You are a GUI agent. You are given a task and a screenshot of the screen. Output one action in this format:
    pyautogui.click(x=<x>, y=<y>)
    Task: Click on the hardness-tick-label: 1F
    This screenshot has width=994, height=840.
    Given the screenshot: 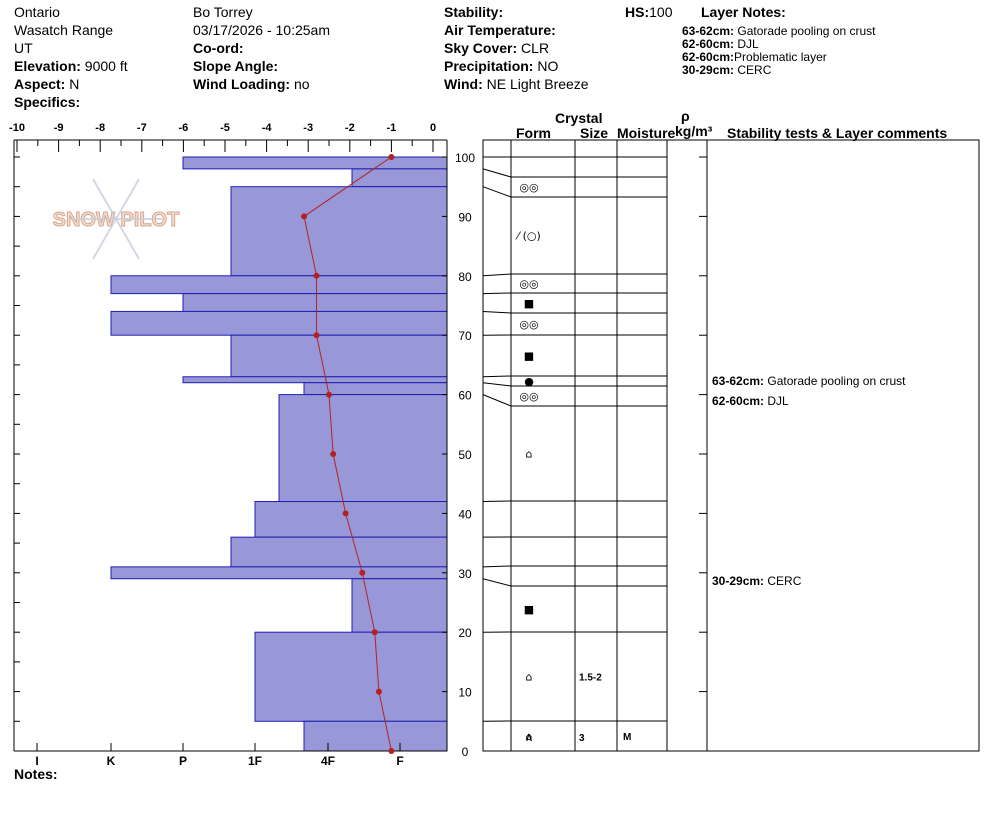 What is the action you would take?
    pyautogui.click(x=255, y=761)
    